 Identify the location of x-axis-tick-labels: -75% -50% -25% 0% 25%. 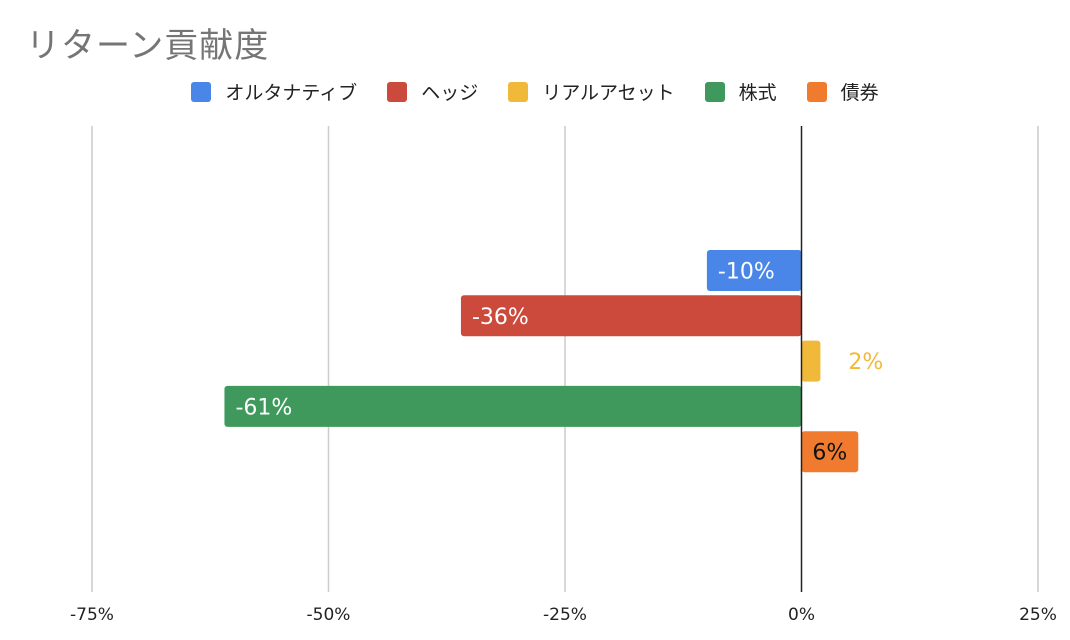
(563, 615).